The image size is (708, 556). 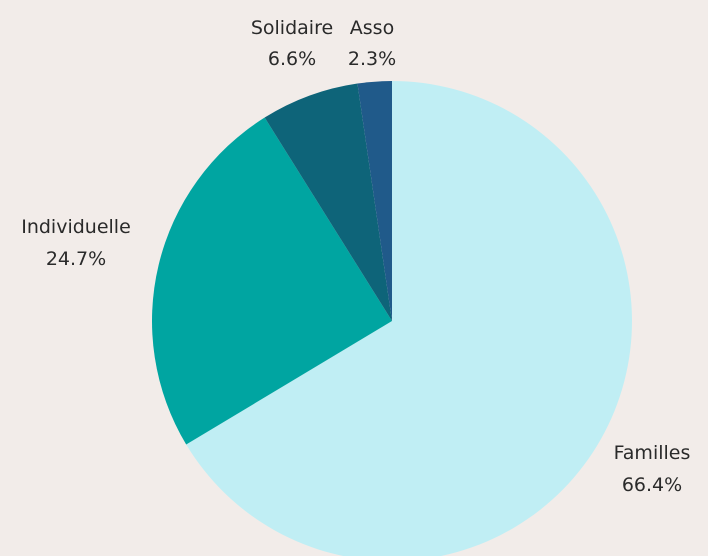 What do you see at coordinates (292, 28) in the screenshot?
I see `slice-name-solidaire: Solidaire` at bounding box center [292, 28].